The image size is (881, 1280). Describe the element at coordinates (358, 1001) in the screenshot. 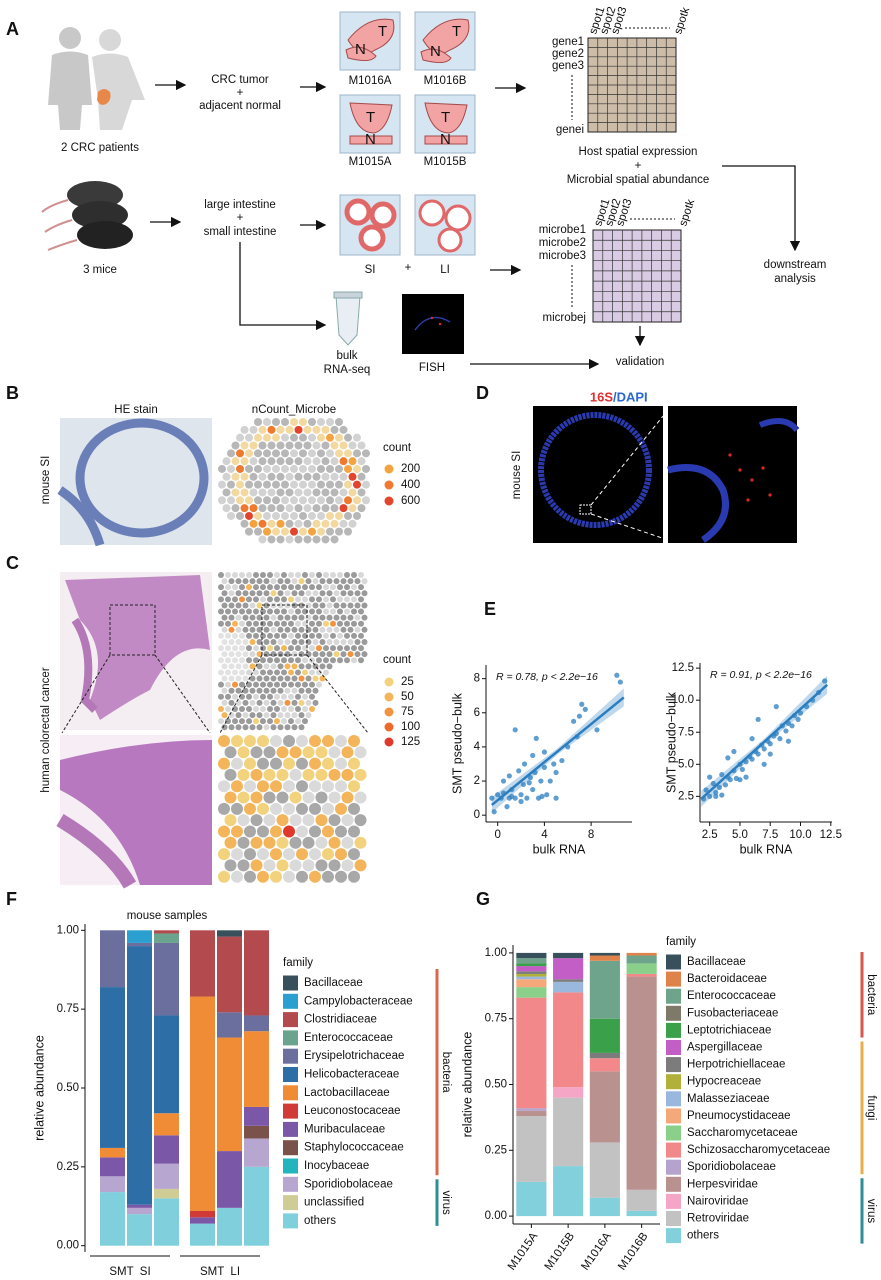

I see `legend-label: Campylobacteraceae` at that location.